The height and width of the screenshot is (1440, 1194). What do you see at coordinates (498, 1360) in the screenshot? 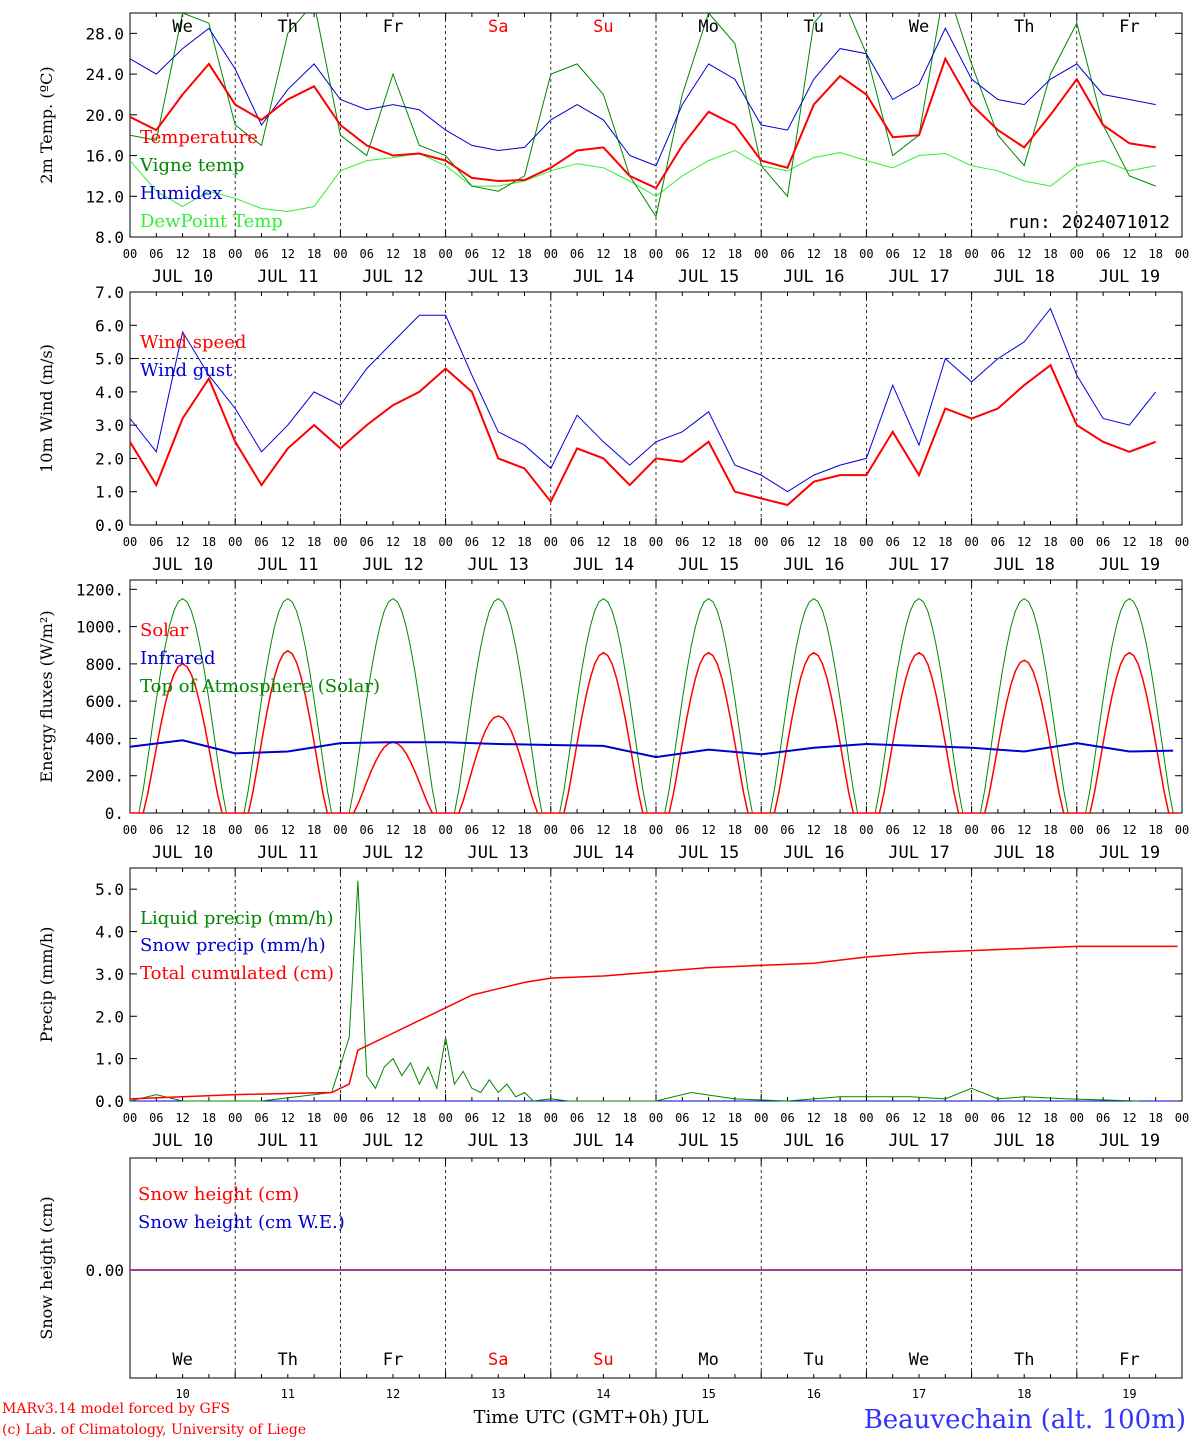
I see `weekday-label: Sa` at bounding box center [498, 1360].